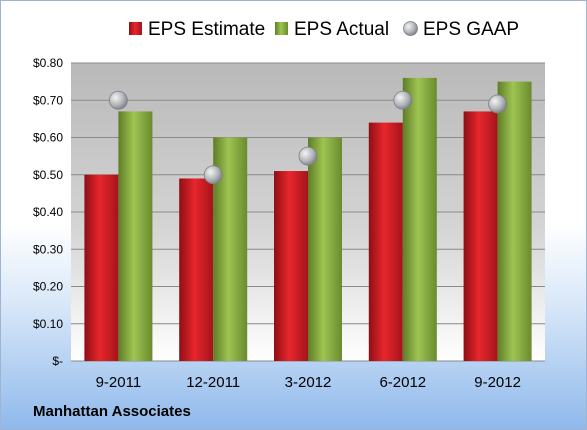  Describe the element at coordinates (112, 411) in the screenshot. I see `company-name: Manhattan Associates` at that location.